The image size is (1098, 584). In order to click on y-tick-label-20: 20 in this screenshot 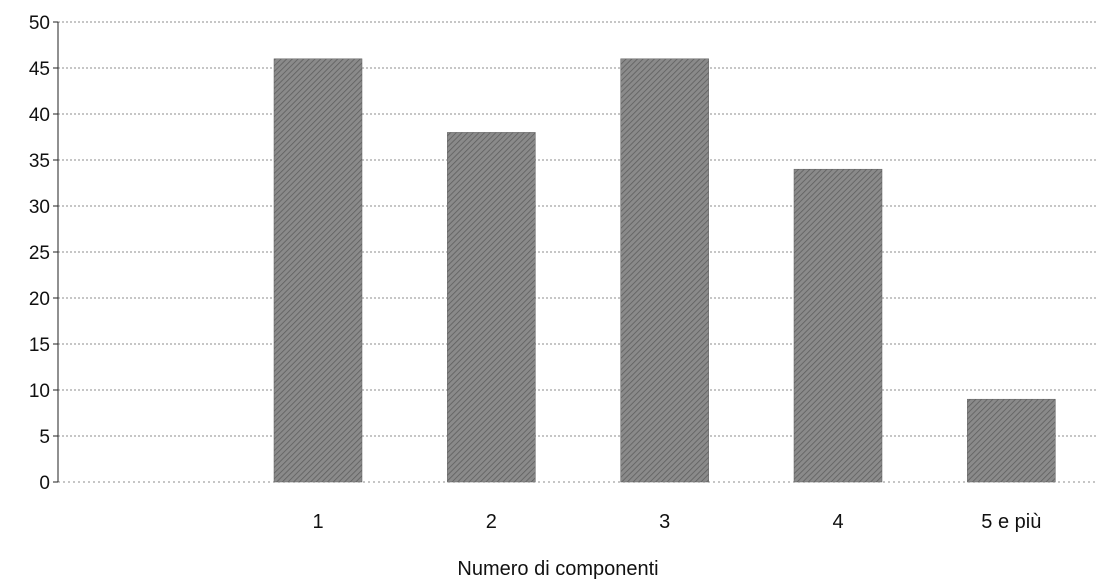, I will do `click(39, 299)`.